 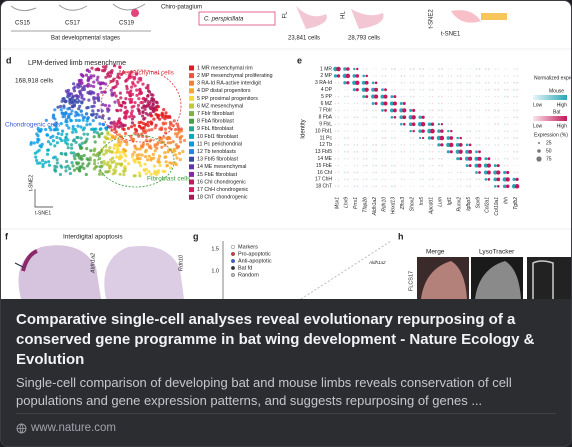 I want to click on limb-image, so click(x=59, y=272).